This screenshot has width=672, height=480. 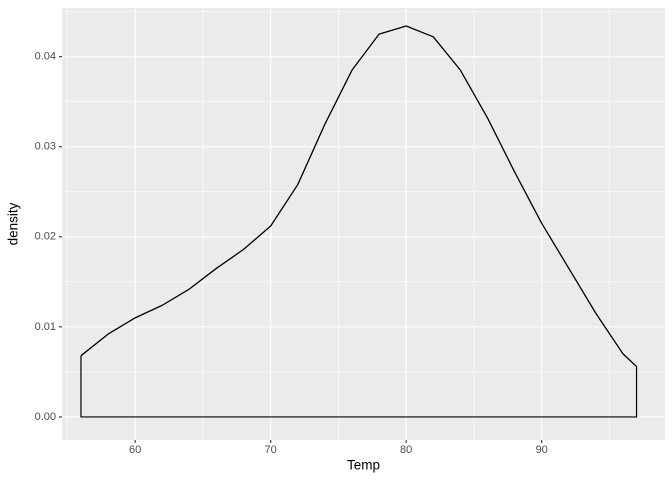 What do you see at coordinates (45, 237) in the screenshot?
I see `y-tick-label: 0.02` at bounding box center [45, 237].